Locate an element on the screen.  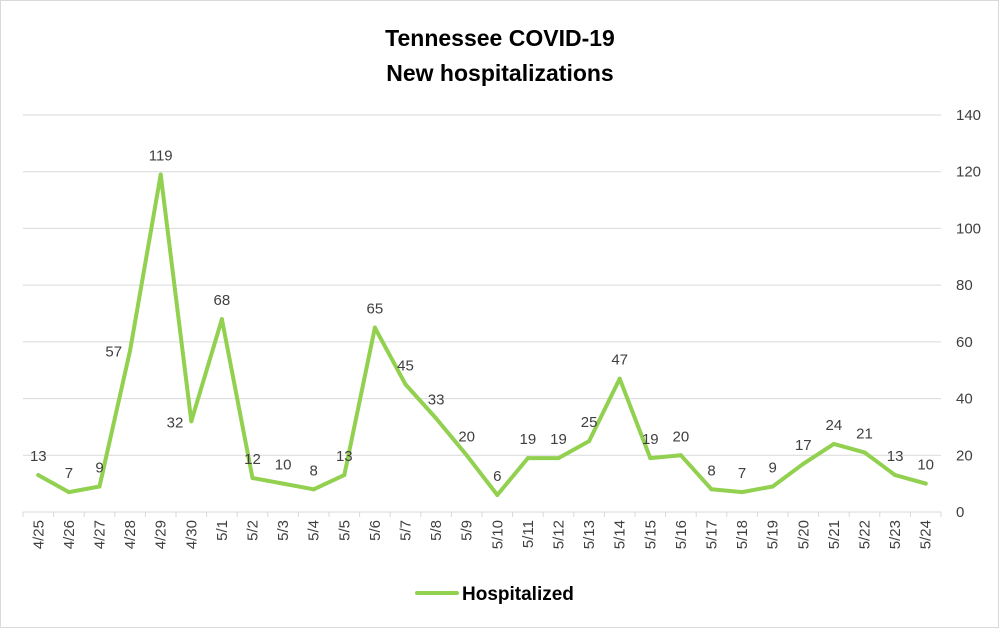
x-tick-label: 5/7 is located at coordinates (406, 530).